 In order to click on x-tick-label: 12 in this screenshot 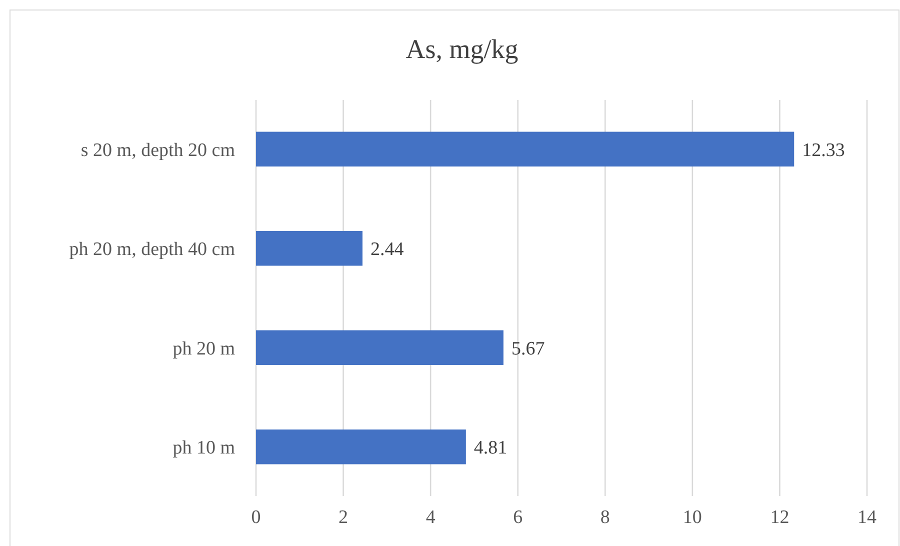, I will do `click(780, 517)`.